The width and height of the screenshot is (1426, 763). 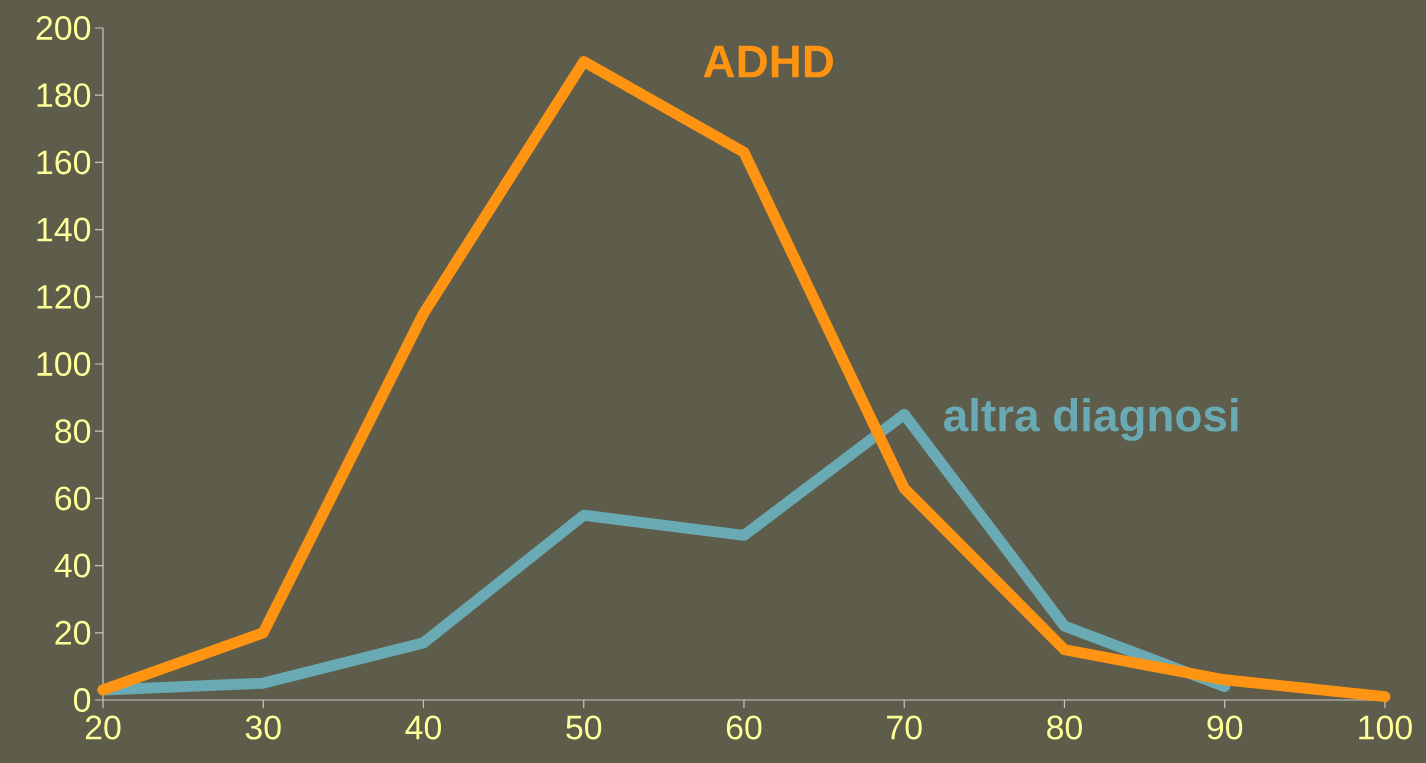 I want to click on x-tick-label: 80, so click(x=1064, y=727).